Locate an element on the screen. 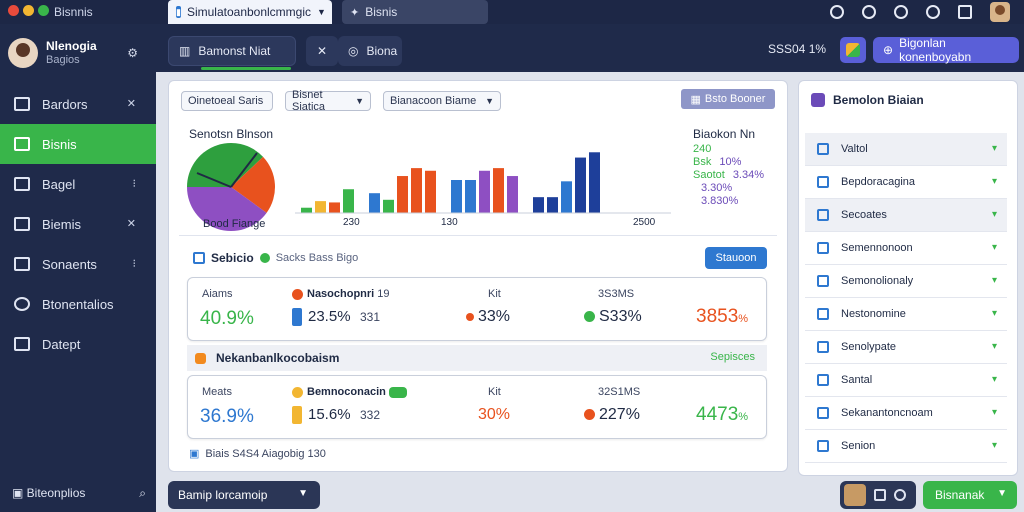  filter-dropdown-1: Oinetoeal Saris is located at coordinates (227, 101).